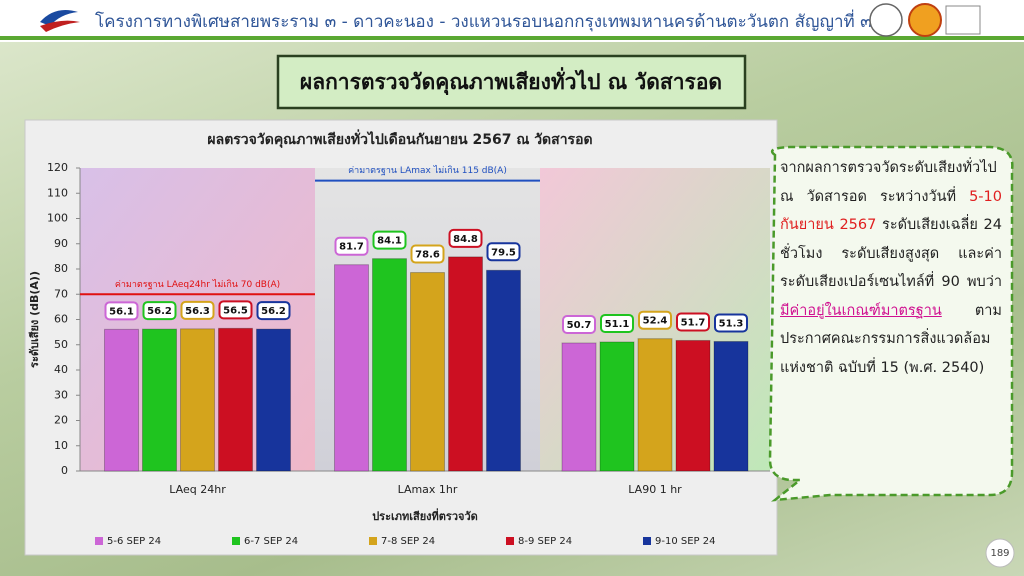 The image size is (1024, 576). I want to click on legend-label: 5-6 SEP 24, so click(134, 541).